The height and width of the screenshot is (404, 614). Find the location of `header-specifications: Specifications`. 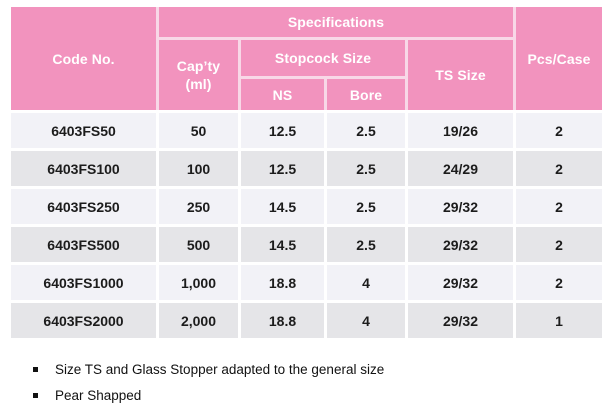

header-specifications: Specifications is located at coordinates (336, 22).